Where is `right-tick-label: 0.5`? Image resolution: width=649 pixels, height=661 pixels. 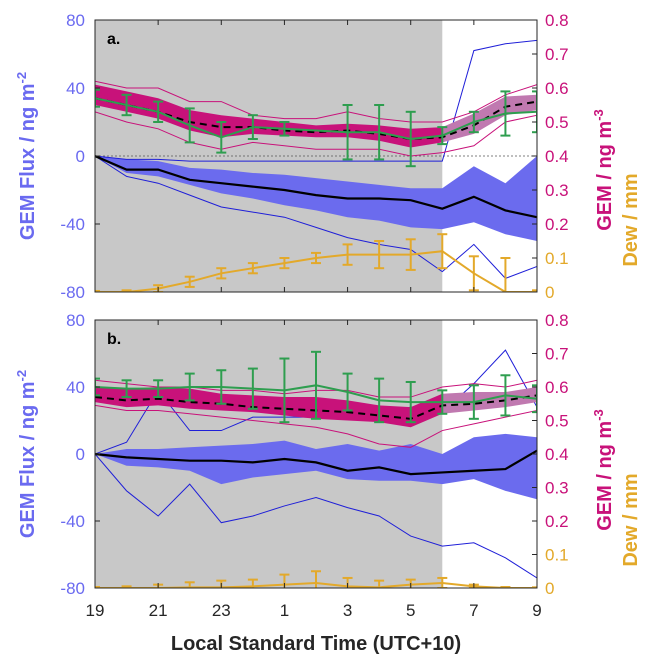
right-tick-label: 0.5 is located at coordinates (557, 122).